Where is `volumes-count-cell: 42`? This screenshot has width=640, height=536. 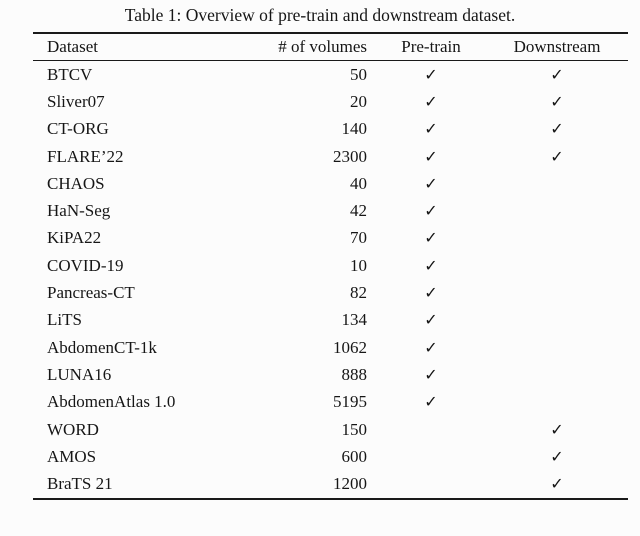 volumes-count-cell: 42 is located at coordinates (358, 211).